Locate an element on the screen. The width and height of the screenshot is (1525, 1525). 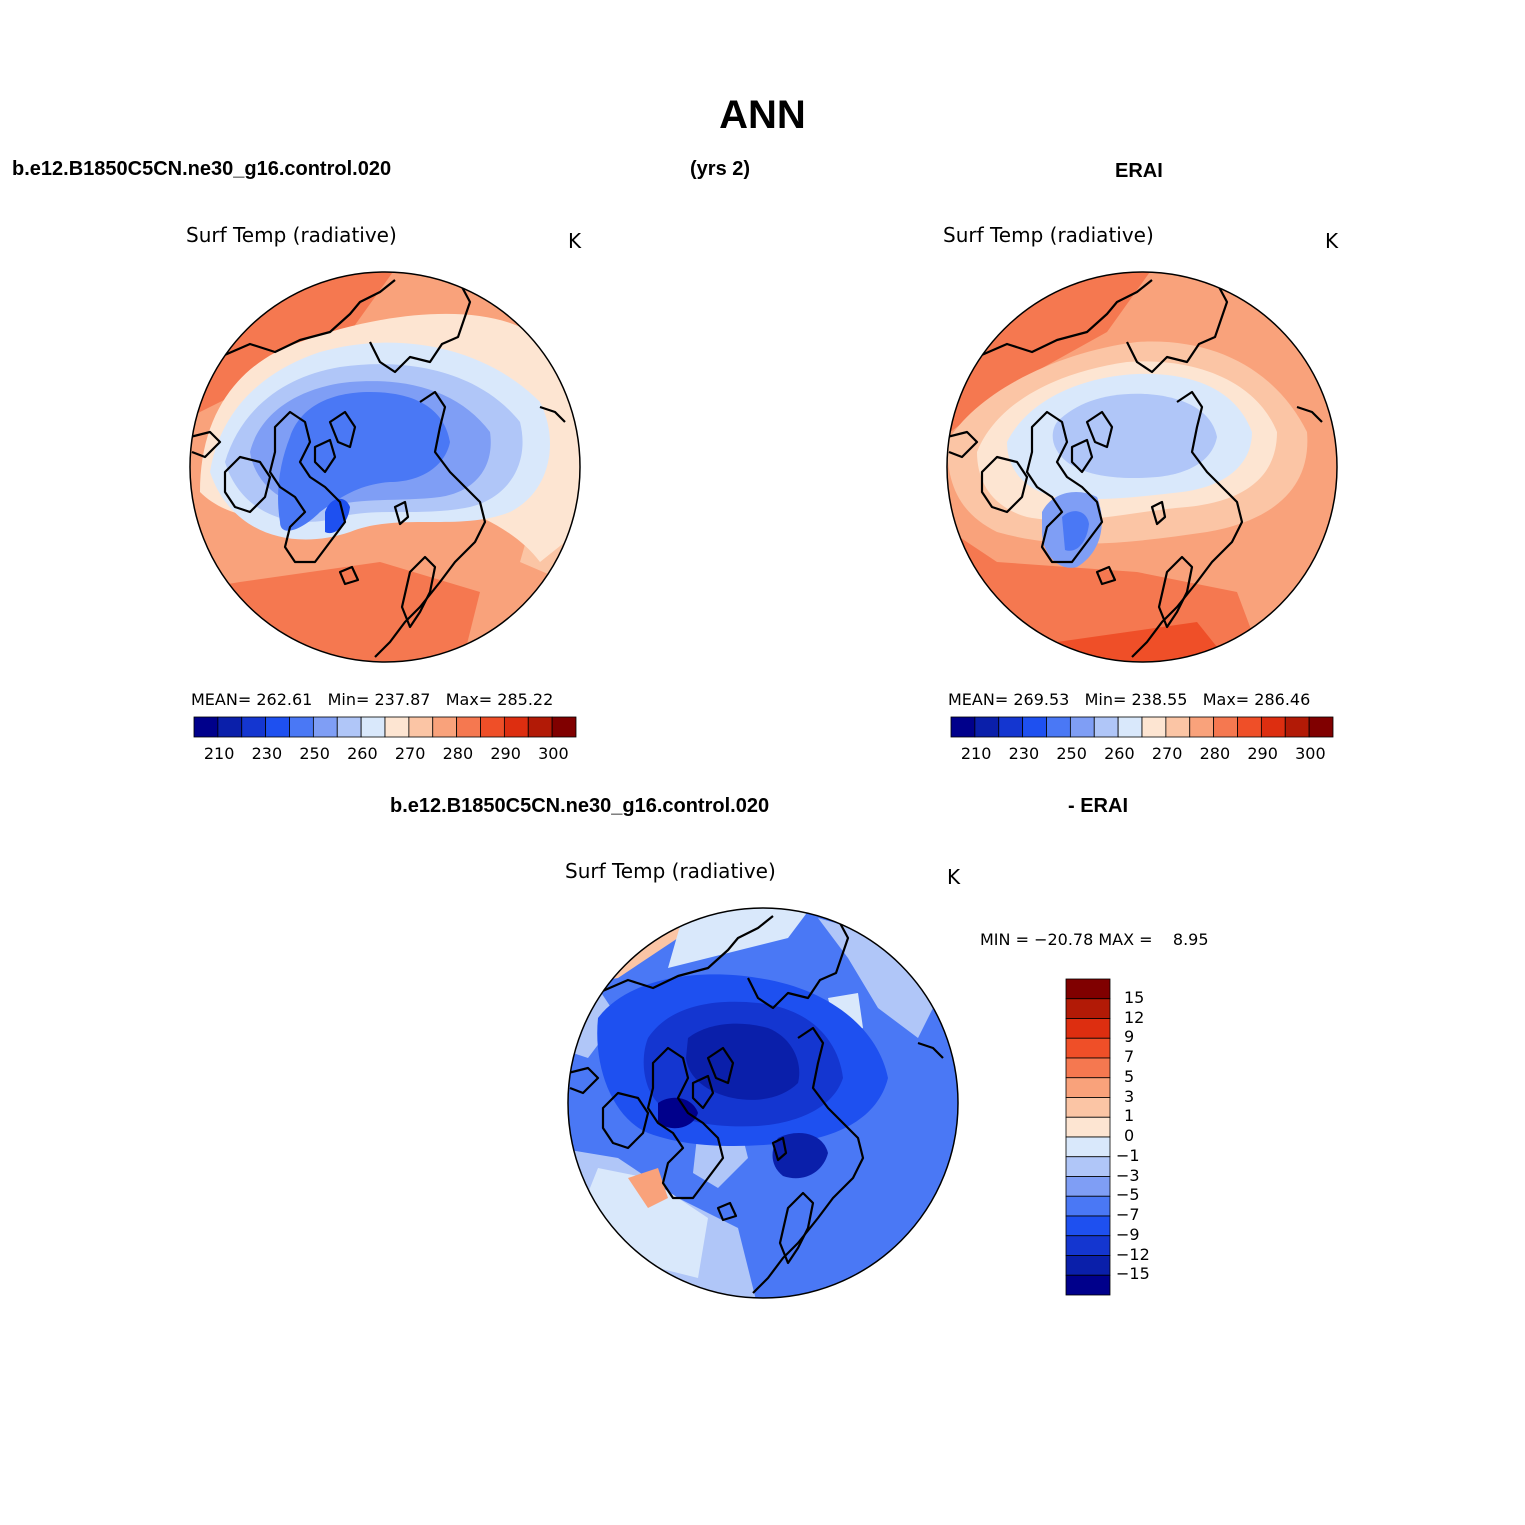
plot-title: ANN is located at coordinates (762, 115).